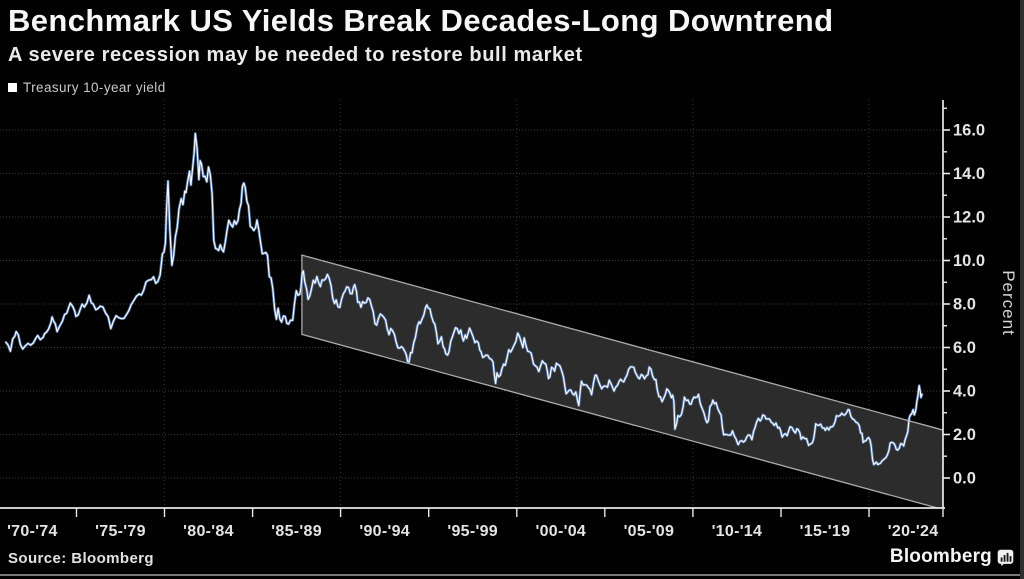  I want to click on y-tick-label: 4.0, so click(964, 392).